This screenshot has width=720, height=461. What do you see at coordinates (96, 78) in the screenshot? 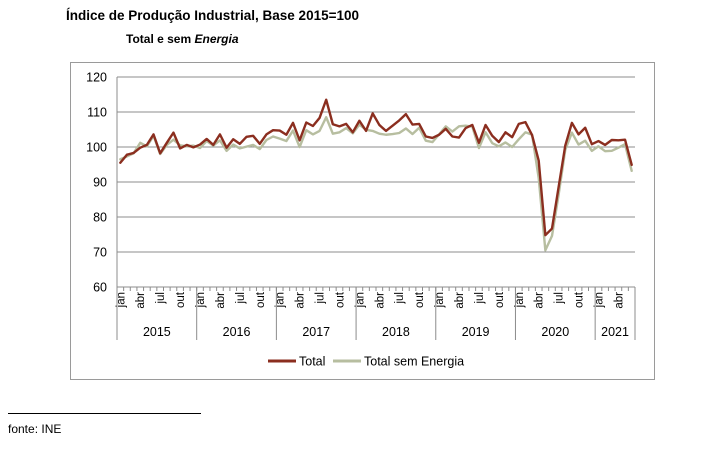
I see `y-tick-label: 120` at bounding box center [96, 78].